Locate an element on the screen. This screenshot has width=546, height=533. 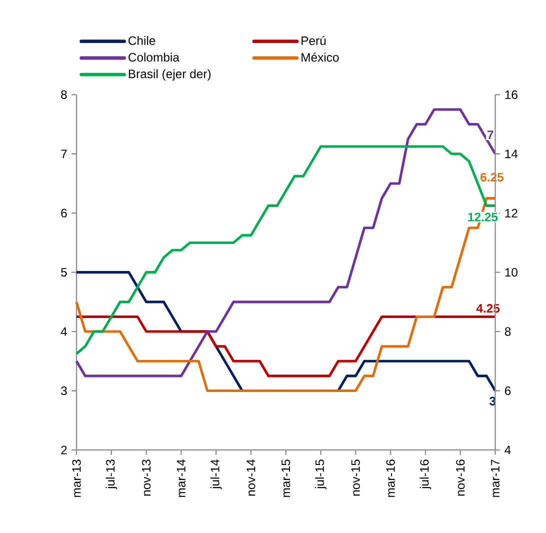
y-tick-label: 2 is located at coordinates (64, 450).